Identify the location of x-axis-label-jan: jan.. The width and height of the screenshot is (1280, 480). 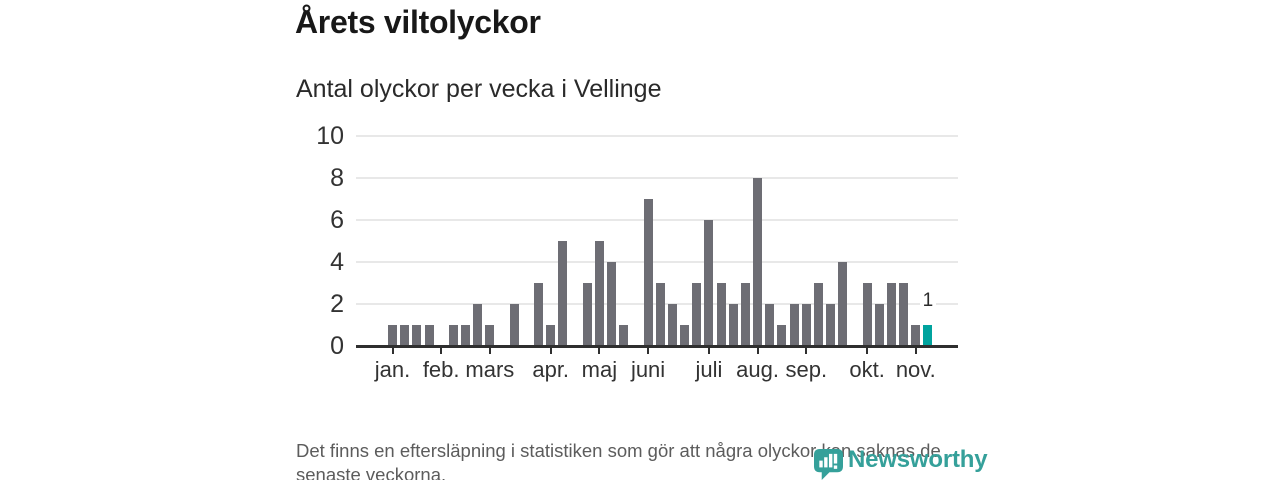
(392, 369).